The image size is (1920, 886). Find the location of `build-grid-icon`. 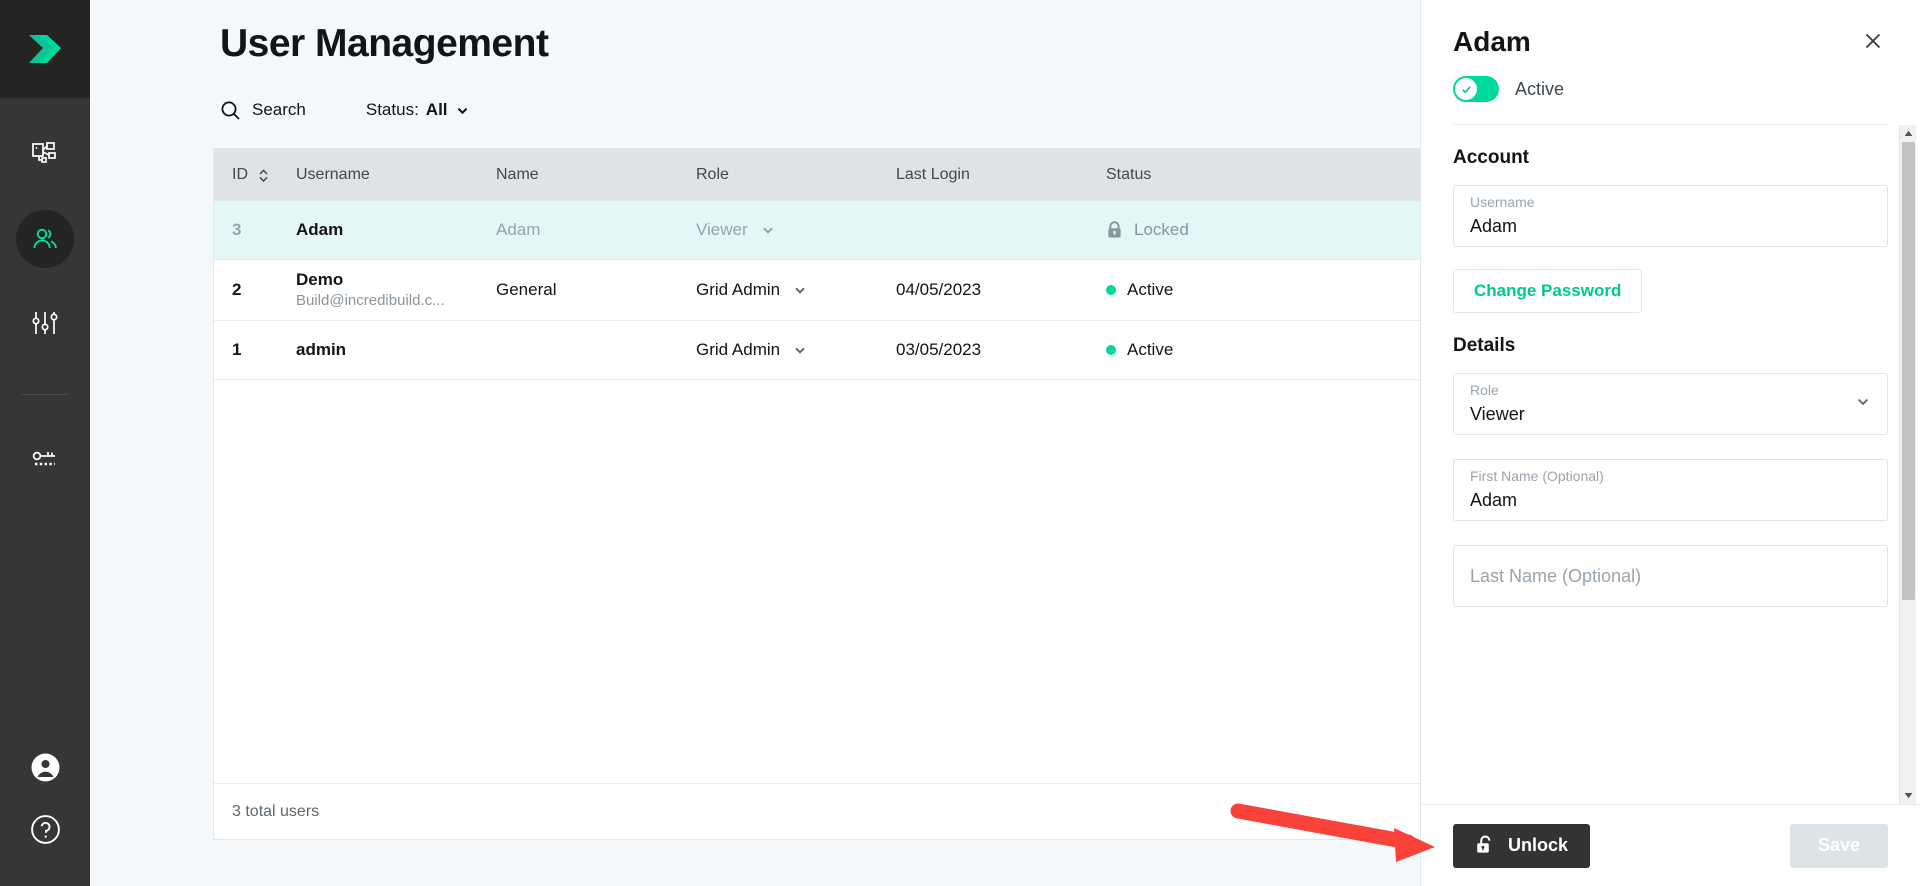

build-grid-icon is located at coordinates (44, 152).